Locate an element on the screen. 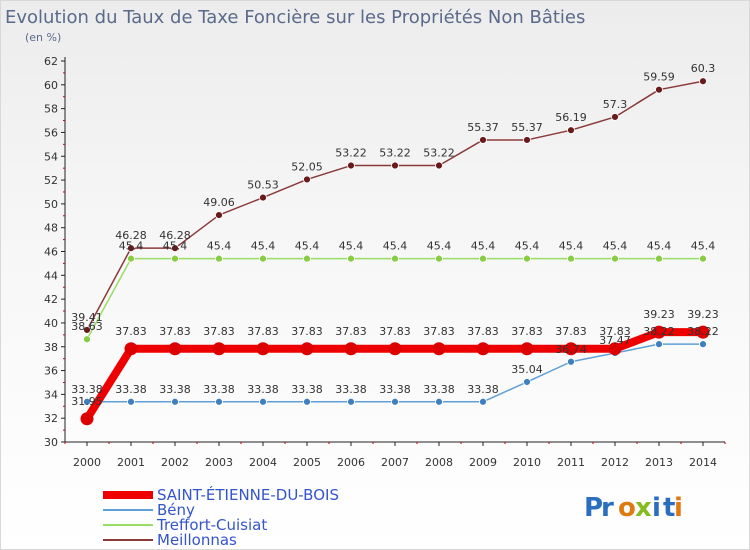  data-label-meillonnas: 56.19 is located at coordinates (571, 117).